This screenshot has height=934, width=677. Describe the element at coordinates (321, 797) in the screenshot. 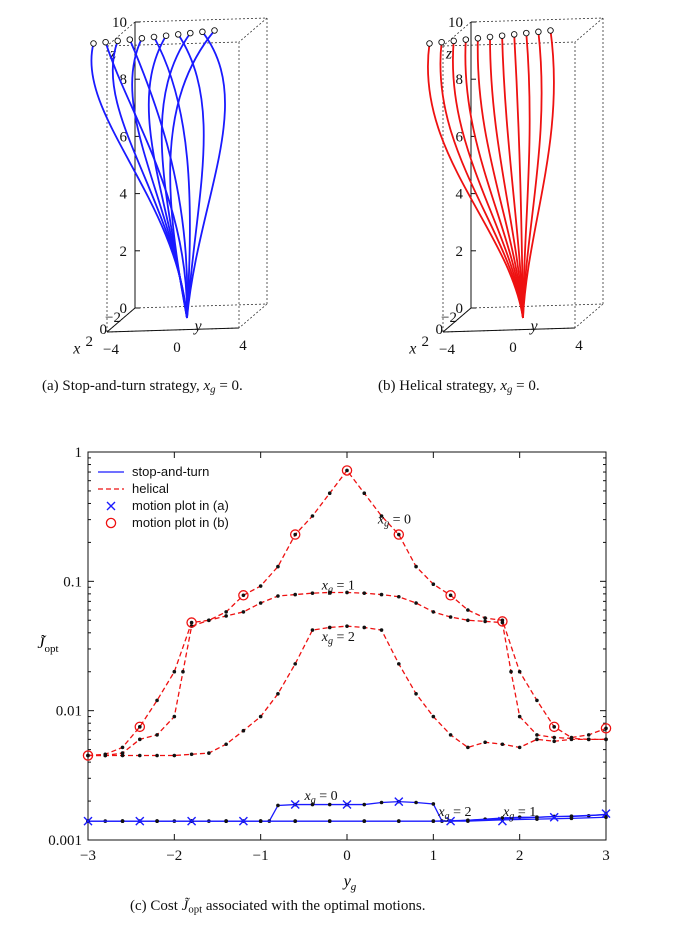

I see `annotation-label-text: xg = 0` at that location.